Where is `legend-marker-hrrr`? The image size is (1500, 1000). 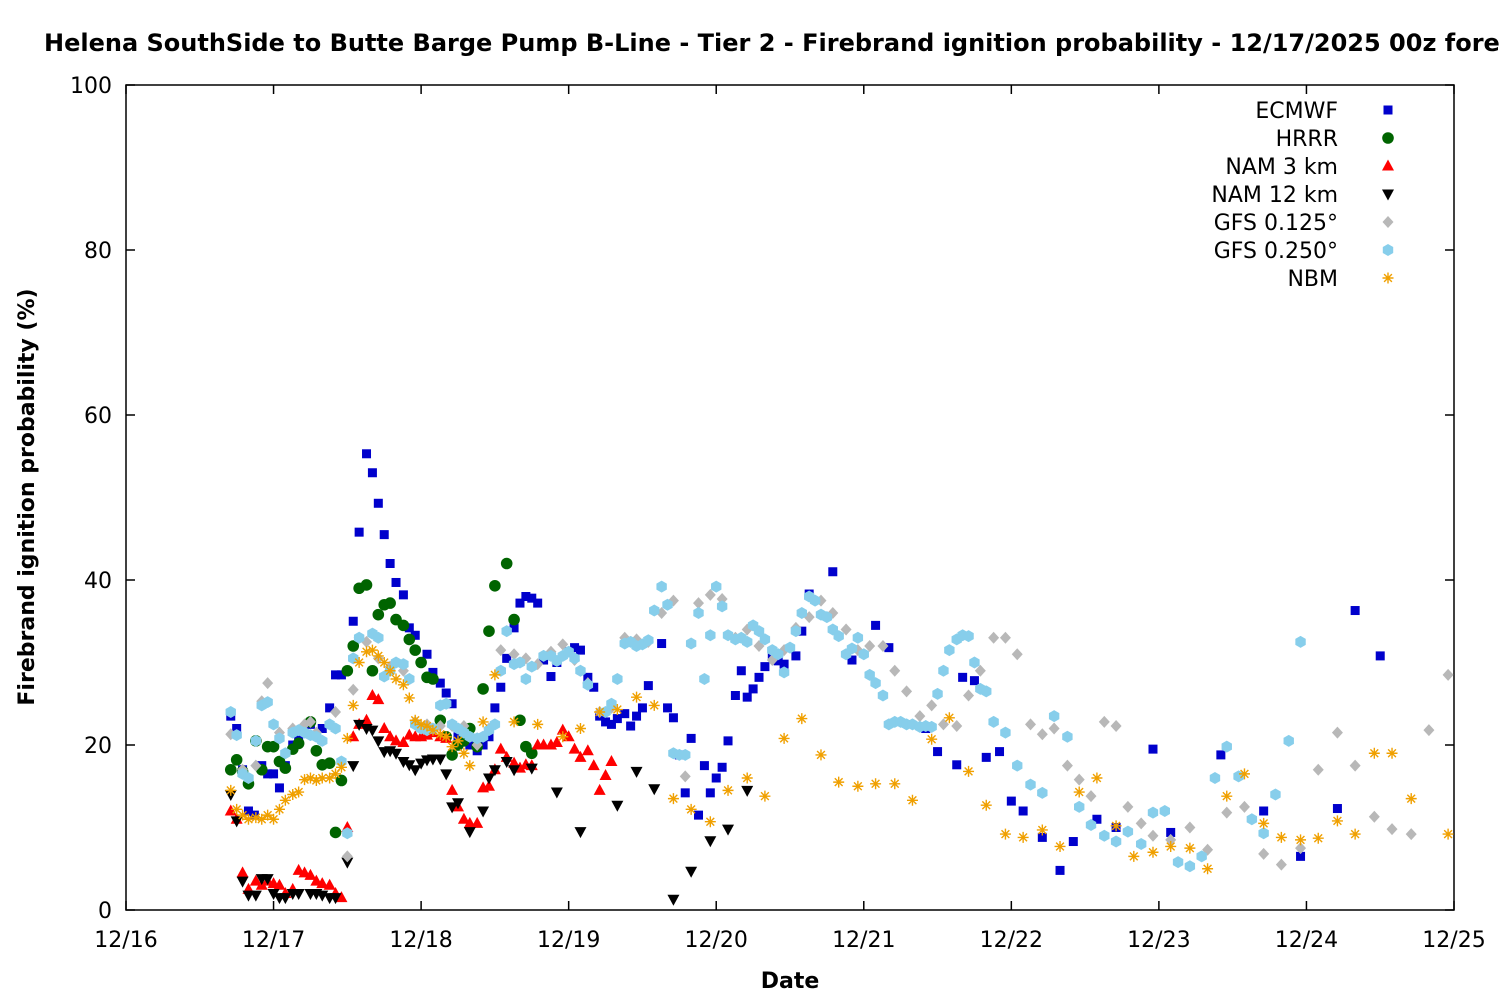 legend-marker-hrrr is located at coordinates (1388, 138).